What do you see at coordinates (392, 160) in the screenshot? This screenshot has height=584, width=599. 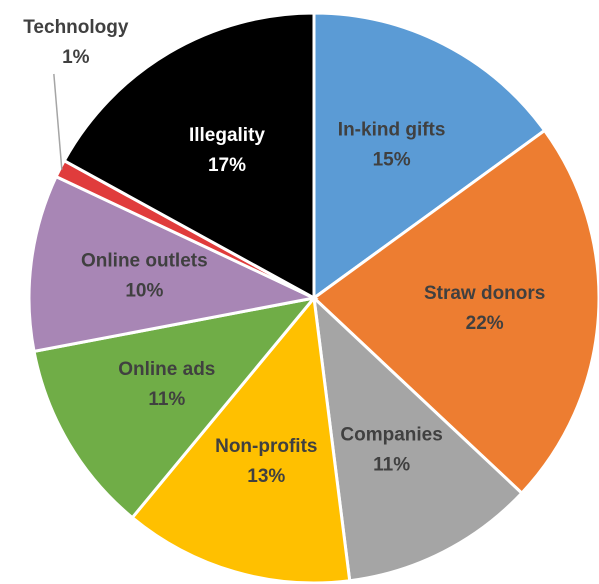 I see `slice-value-label: 15%` at bounding box center [392, 160].